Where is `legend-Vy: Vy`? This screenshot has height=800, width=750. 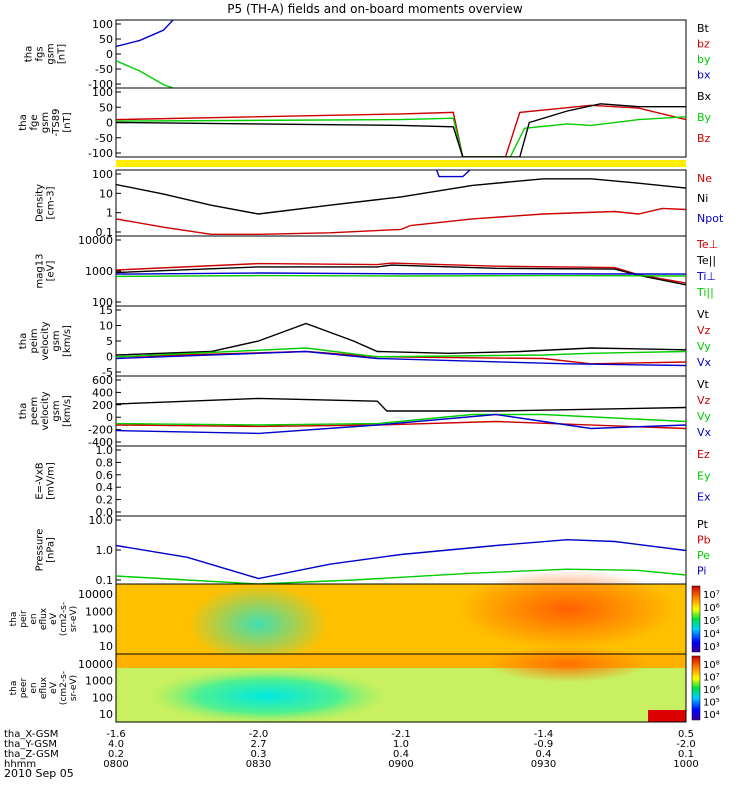
legend-Vy: Vy is located at coordinates (704, 416).